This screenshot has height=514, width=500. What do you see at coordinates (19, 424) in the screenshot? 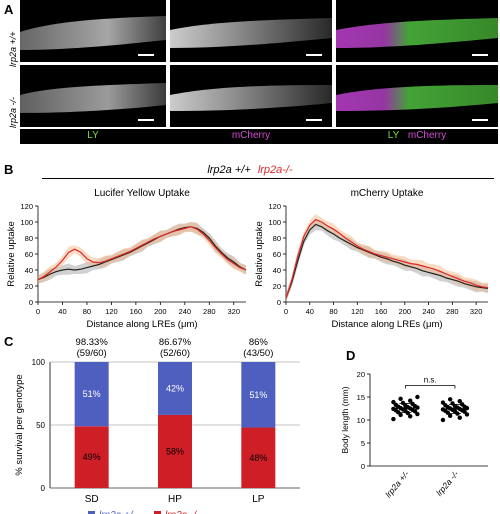
I see `c-y-label: % survival per genotype` at bounding box center [19, 424].